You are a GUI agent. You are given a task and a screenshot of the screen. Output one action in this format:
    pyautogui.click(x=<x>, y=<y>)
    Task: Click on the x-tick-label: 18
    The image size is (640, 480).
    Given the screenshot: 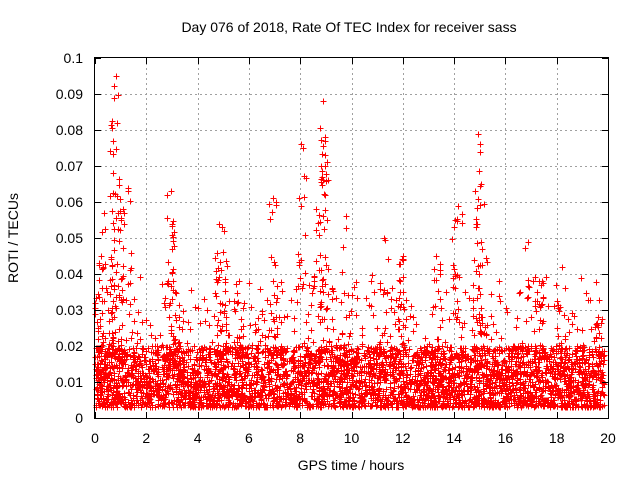 What is the action you would take?
    pyautogui.click(x=557, y=438)
    